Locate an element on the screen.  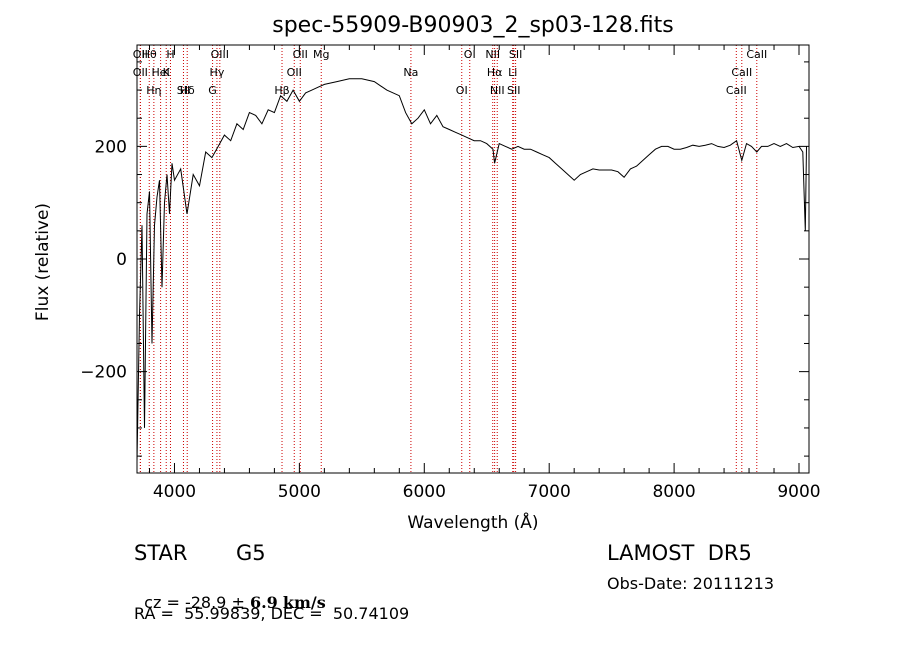
y-tick-label: 0 is located at coordinates (121, 260).